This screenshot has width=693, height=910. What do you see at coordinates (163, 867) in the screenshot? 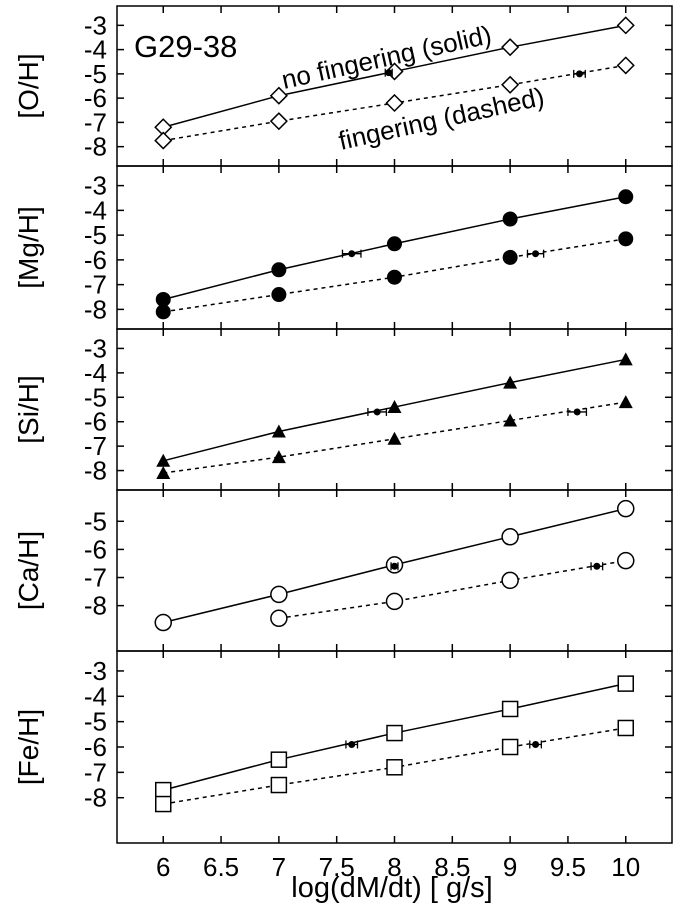
I see `x-tick-label: 6` at bounding box center [163, 867].